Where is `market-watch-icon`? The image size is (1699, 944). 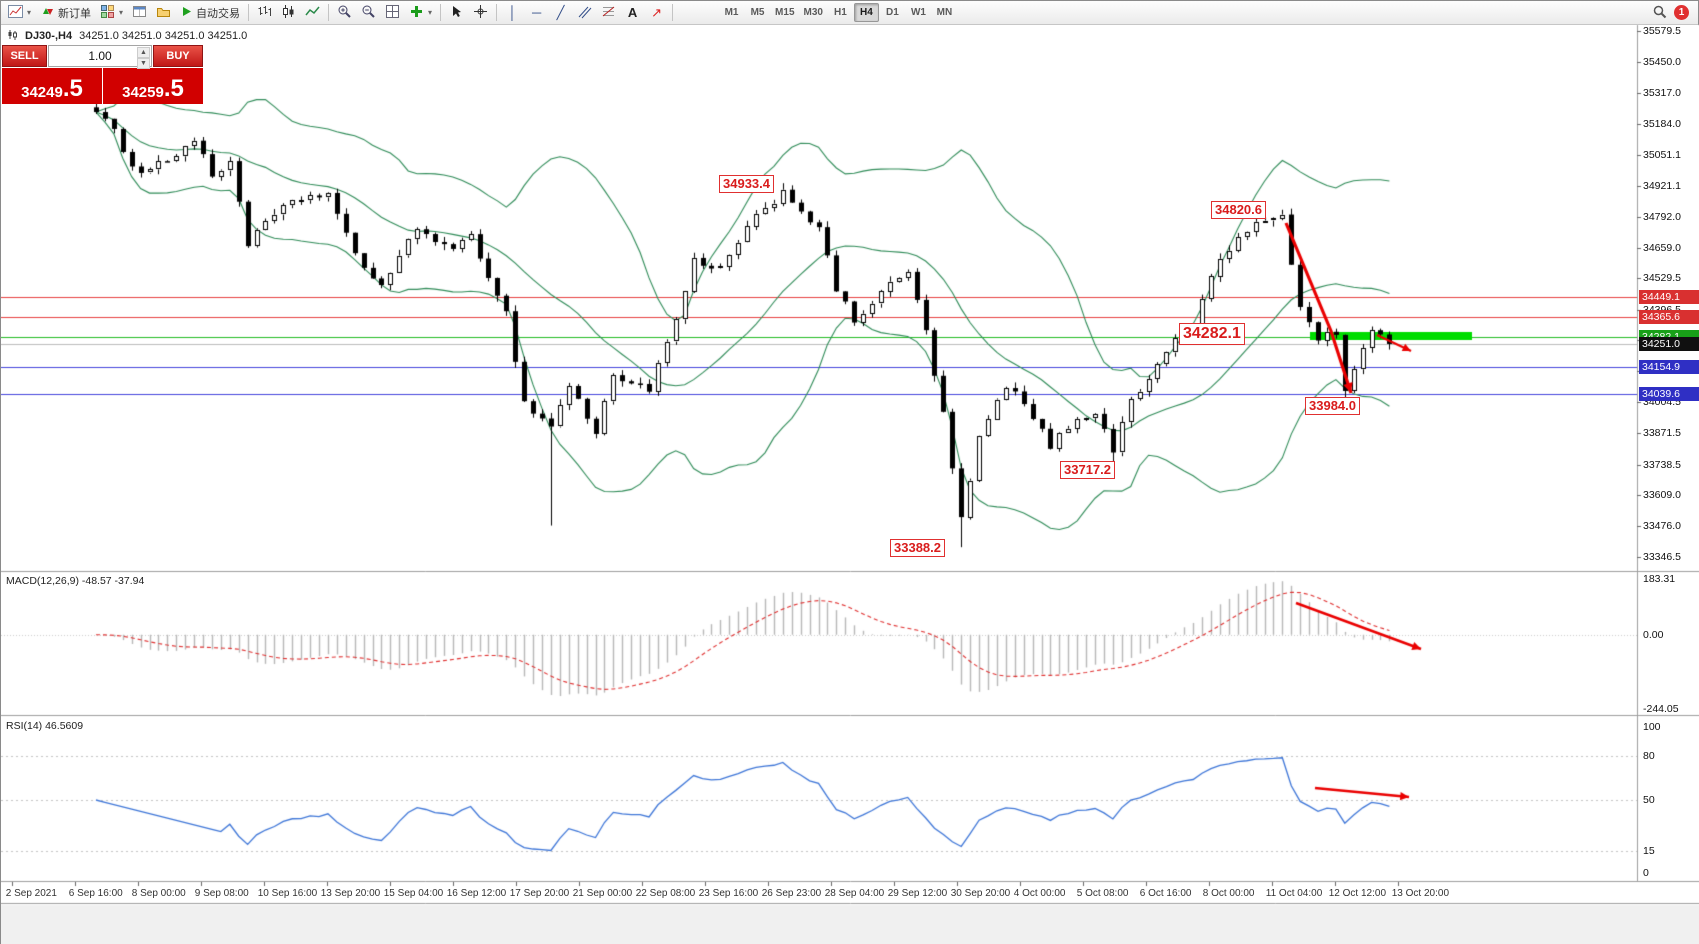 market-watch-icon is located at coordinates (139, 13).